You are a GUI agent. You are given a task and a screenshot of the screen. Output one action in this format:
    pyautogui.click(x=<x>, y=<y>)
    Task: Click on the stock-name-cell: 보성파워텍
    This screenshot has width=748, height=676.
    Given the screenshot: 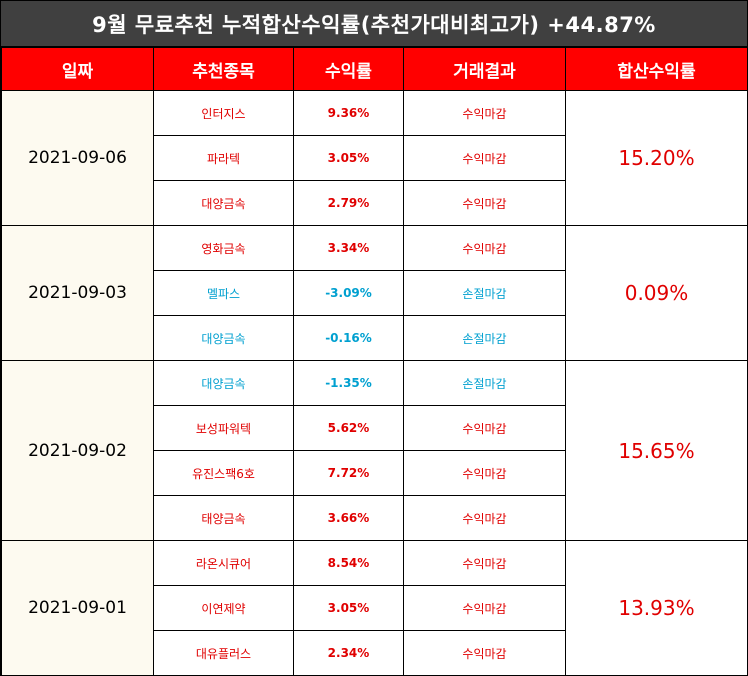 What is the action you would take?
    pyautogui.click(x=223, y=428)
    